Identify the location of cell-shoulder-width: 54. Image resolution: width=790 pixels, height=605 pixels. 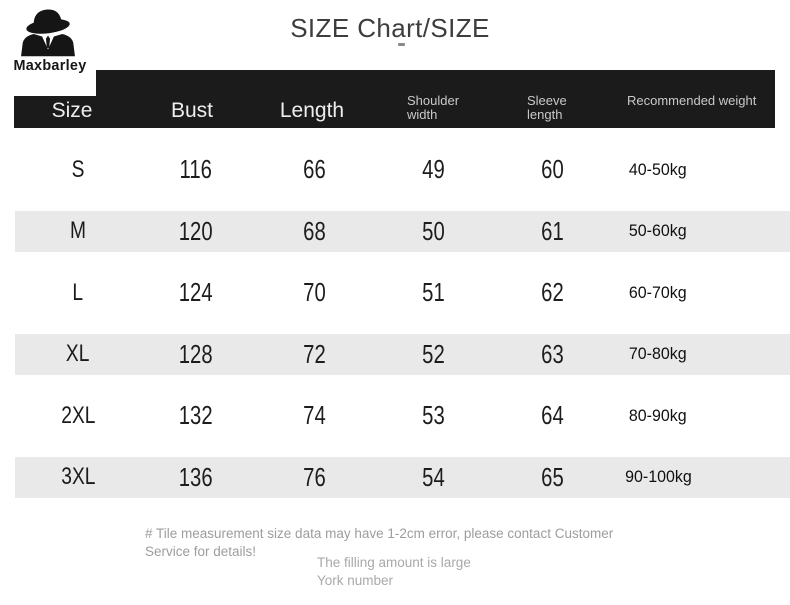
(433, 476).